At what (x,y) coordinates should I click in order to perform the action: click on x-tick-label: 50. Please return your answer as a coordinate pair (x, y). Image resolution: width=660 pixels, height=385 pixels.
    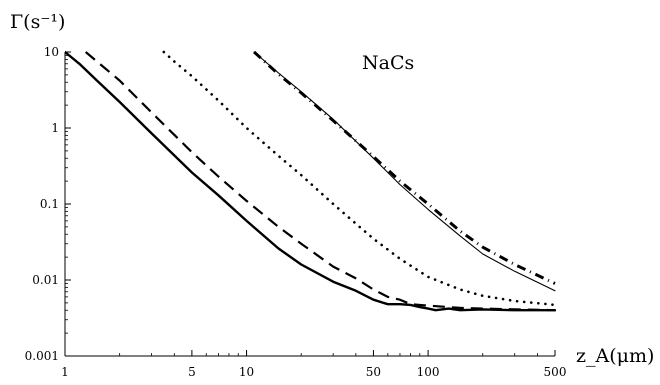
    Looking at the image, I should click on (373, 372).